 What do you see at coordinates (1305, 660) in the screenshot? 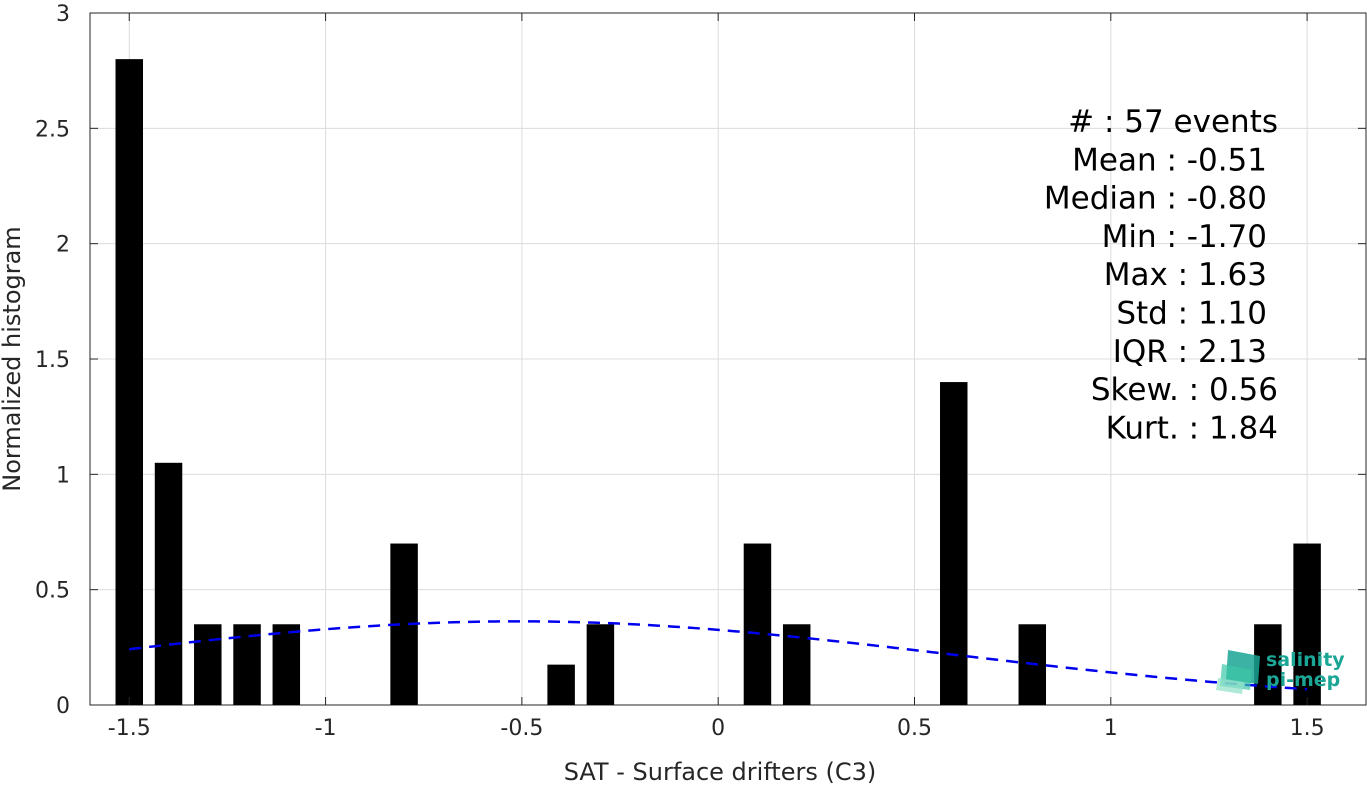
I see `logo-text-salinity: salinity` at bounding box center [1305, 660].